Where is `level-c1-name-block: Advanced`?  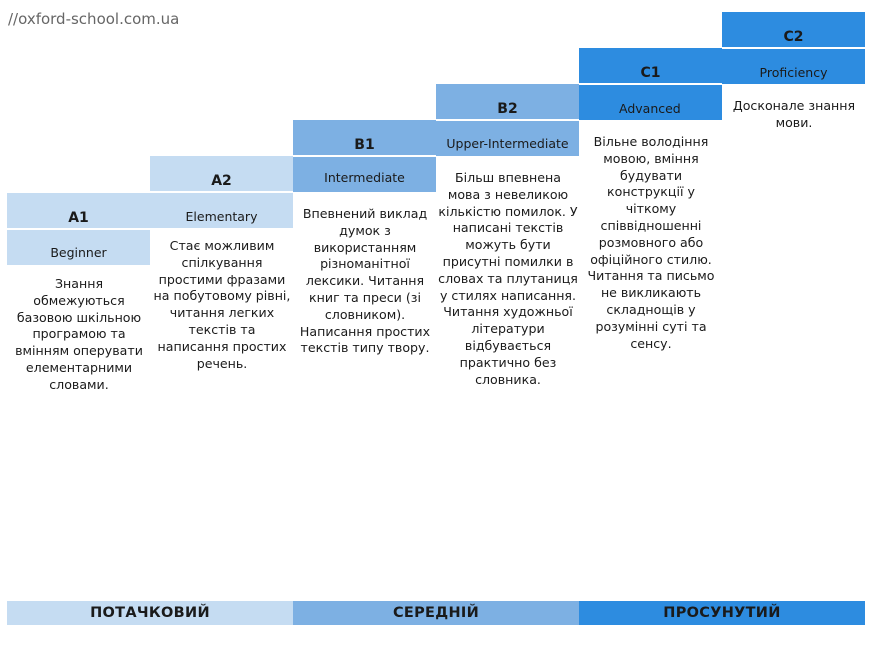
level-c1-name-block: Advanced is located at coordinates (650, 102).